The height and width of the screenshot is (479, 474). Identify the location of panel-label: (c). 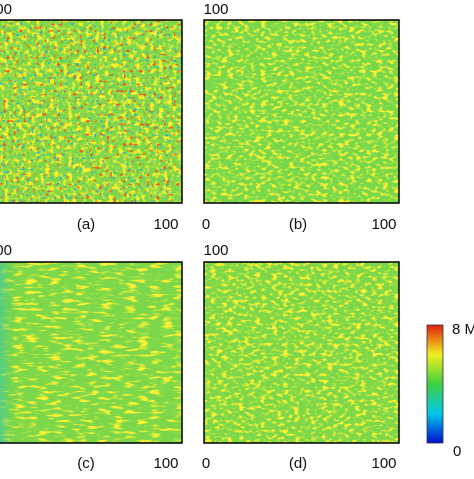
(86, 463).